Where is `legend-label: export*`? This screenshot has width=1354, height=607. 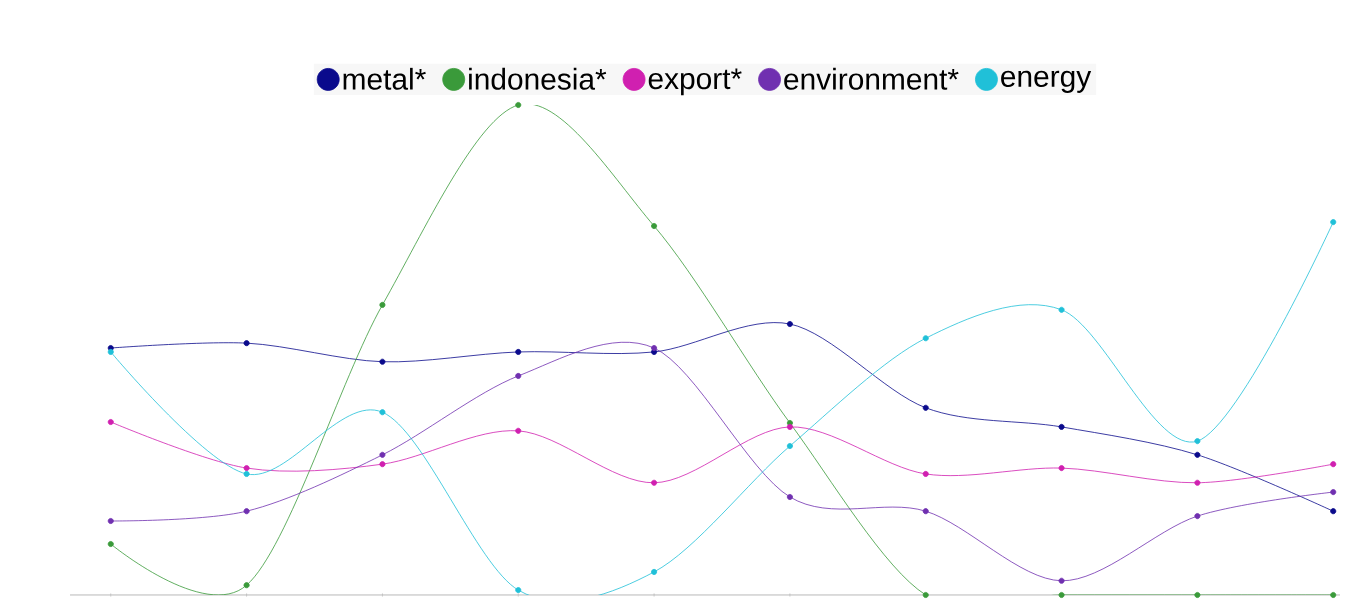 legend-label: export* is located at coordinates (695, 82).